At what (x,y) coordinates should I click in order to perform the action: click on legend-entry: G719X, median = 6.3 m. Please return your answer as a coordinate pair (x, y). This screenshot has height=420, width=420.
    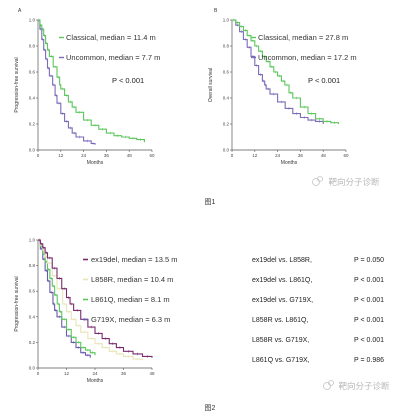
    Looking at the image, I should click on (130, 319).